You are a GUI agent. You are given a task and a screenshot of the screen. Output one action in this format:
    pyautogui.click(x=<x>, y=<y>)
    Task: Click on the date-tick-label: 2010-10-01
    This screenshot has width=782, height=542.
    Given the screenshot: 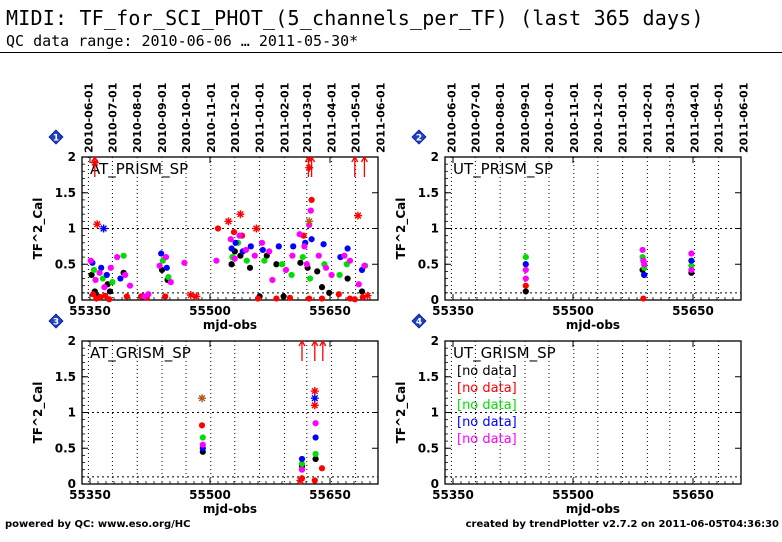 What is the action you would take?
    pyautogui.click(x=186, y=118)
    